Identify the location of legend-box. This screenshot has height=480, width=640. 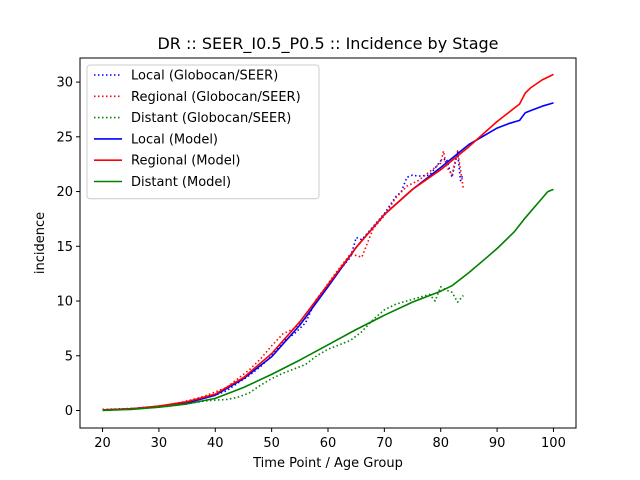
(203, 132).